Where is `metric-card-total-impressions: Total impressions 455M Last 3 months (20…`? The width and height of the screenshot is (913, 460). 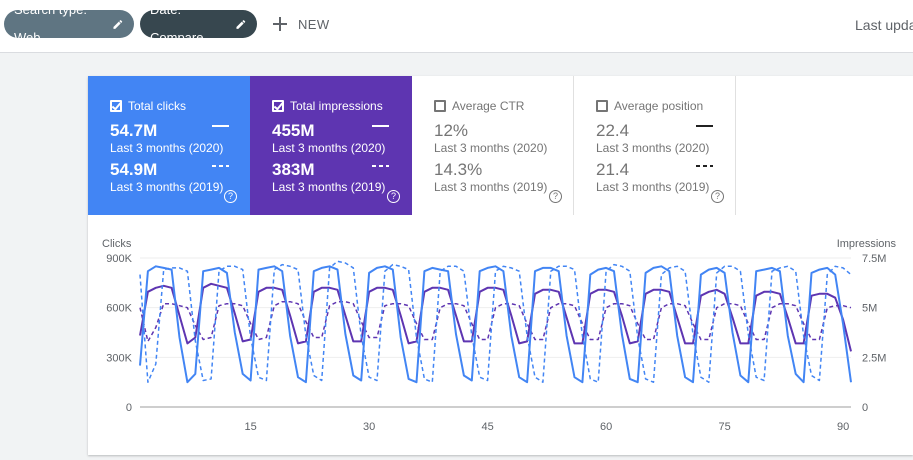 metric-card-total-impressions: Total impressions 455M Last 3 months (20… is located at coordinates (331, 145).